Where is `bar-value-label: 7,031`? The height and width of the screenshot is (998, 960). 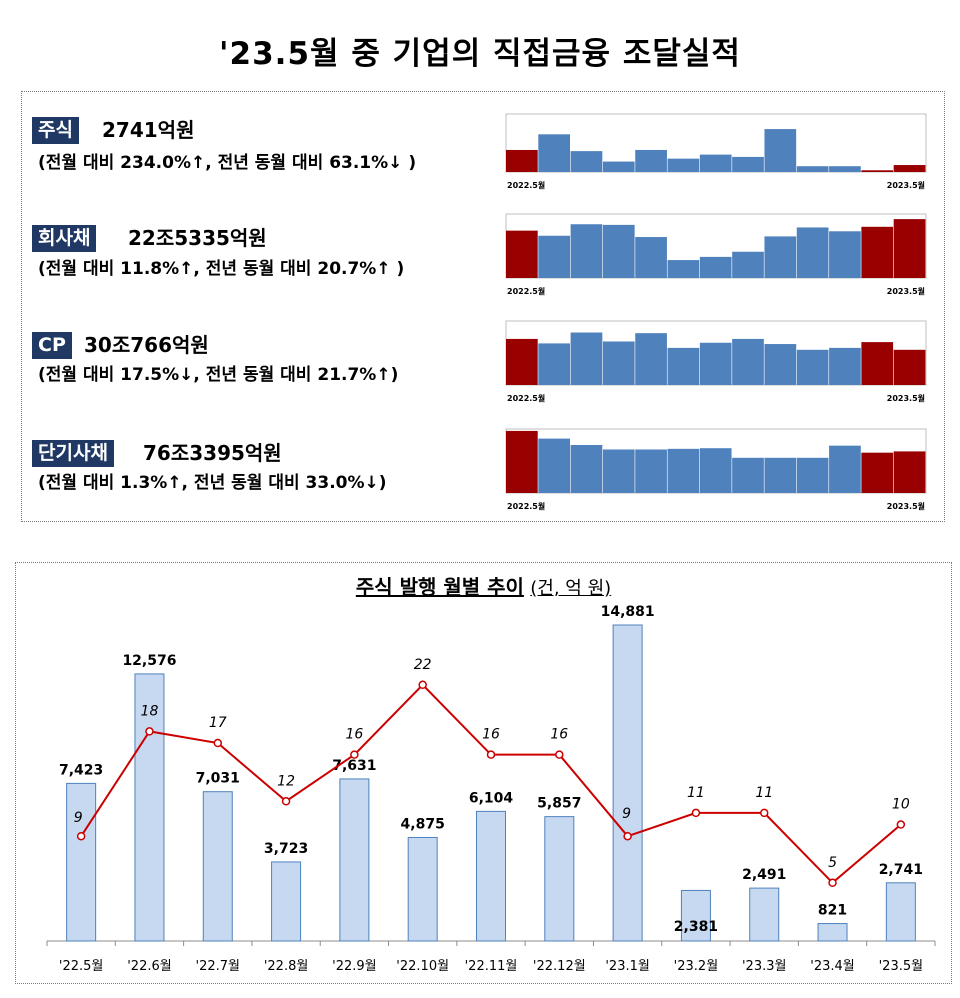
bar-value-label: 7,031 is located at coordinates (218, 779).